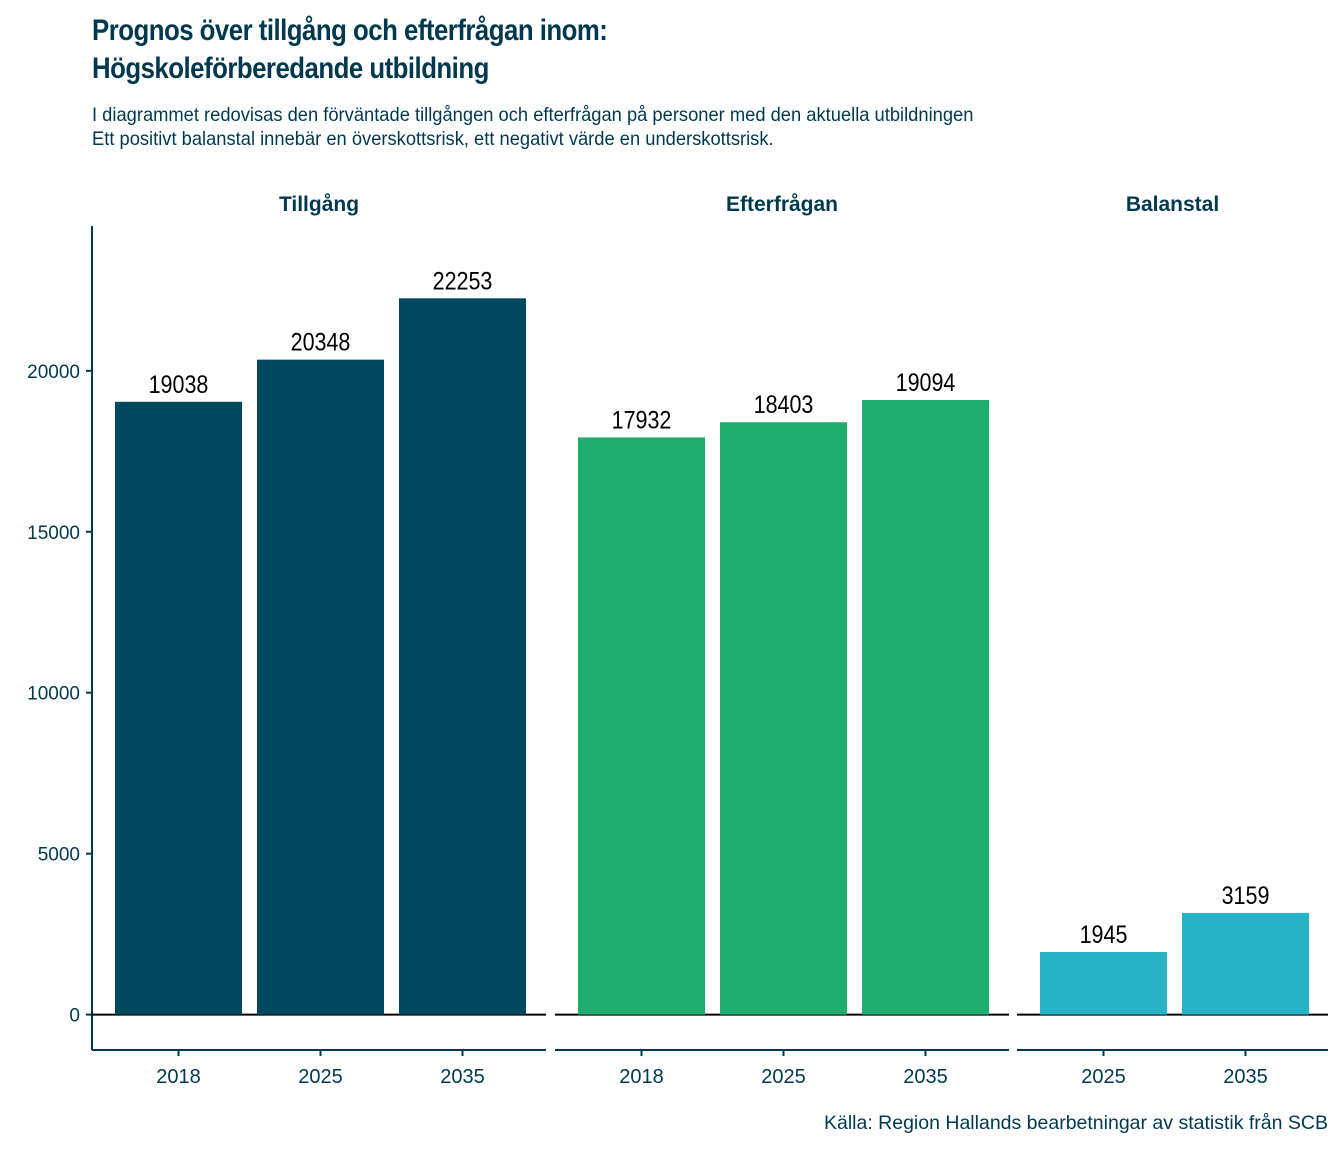 This screenshot has height=1152, width=1344. Describe the element at coordinates (74, 1016) in the screenshot. I see `y-tick-label: 0` at that location.